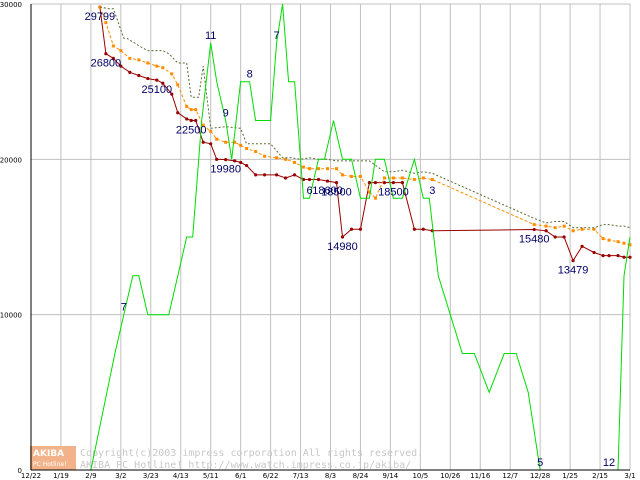 The width and height of the screenshot is (640, 480). I want to click on watermark-logo-bottom: PC Hotline!, so click(49, 464).